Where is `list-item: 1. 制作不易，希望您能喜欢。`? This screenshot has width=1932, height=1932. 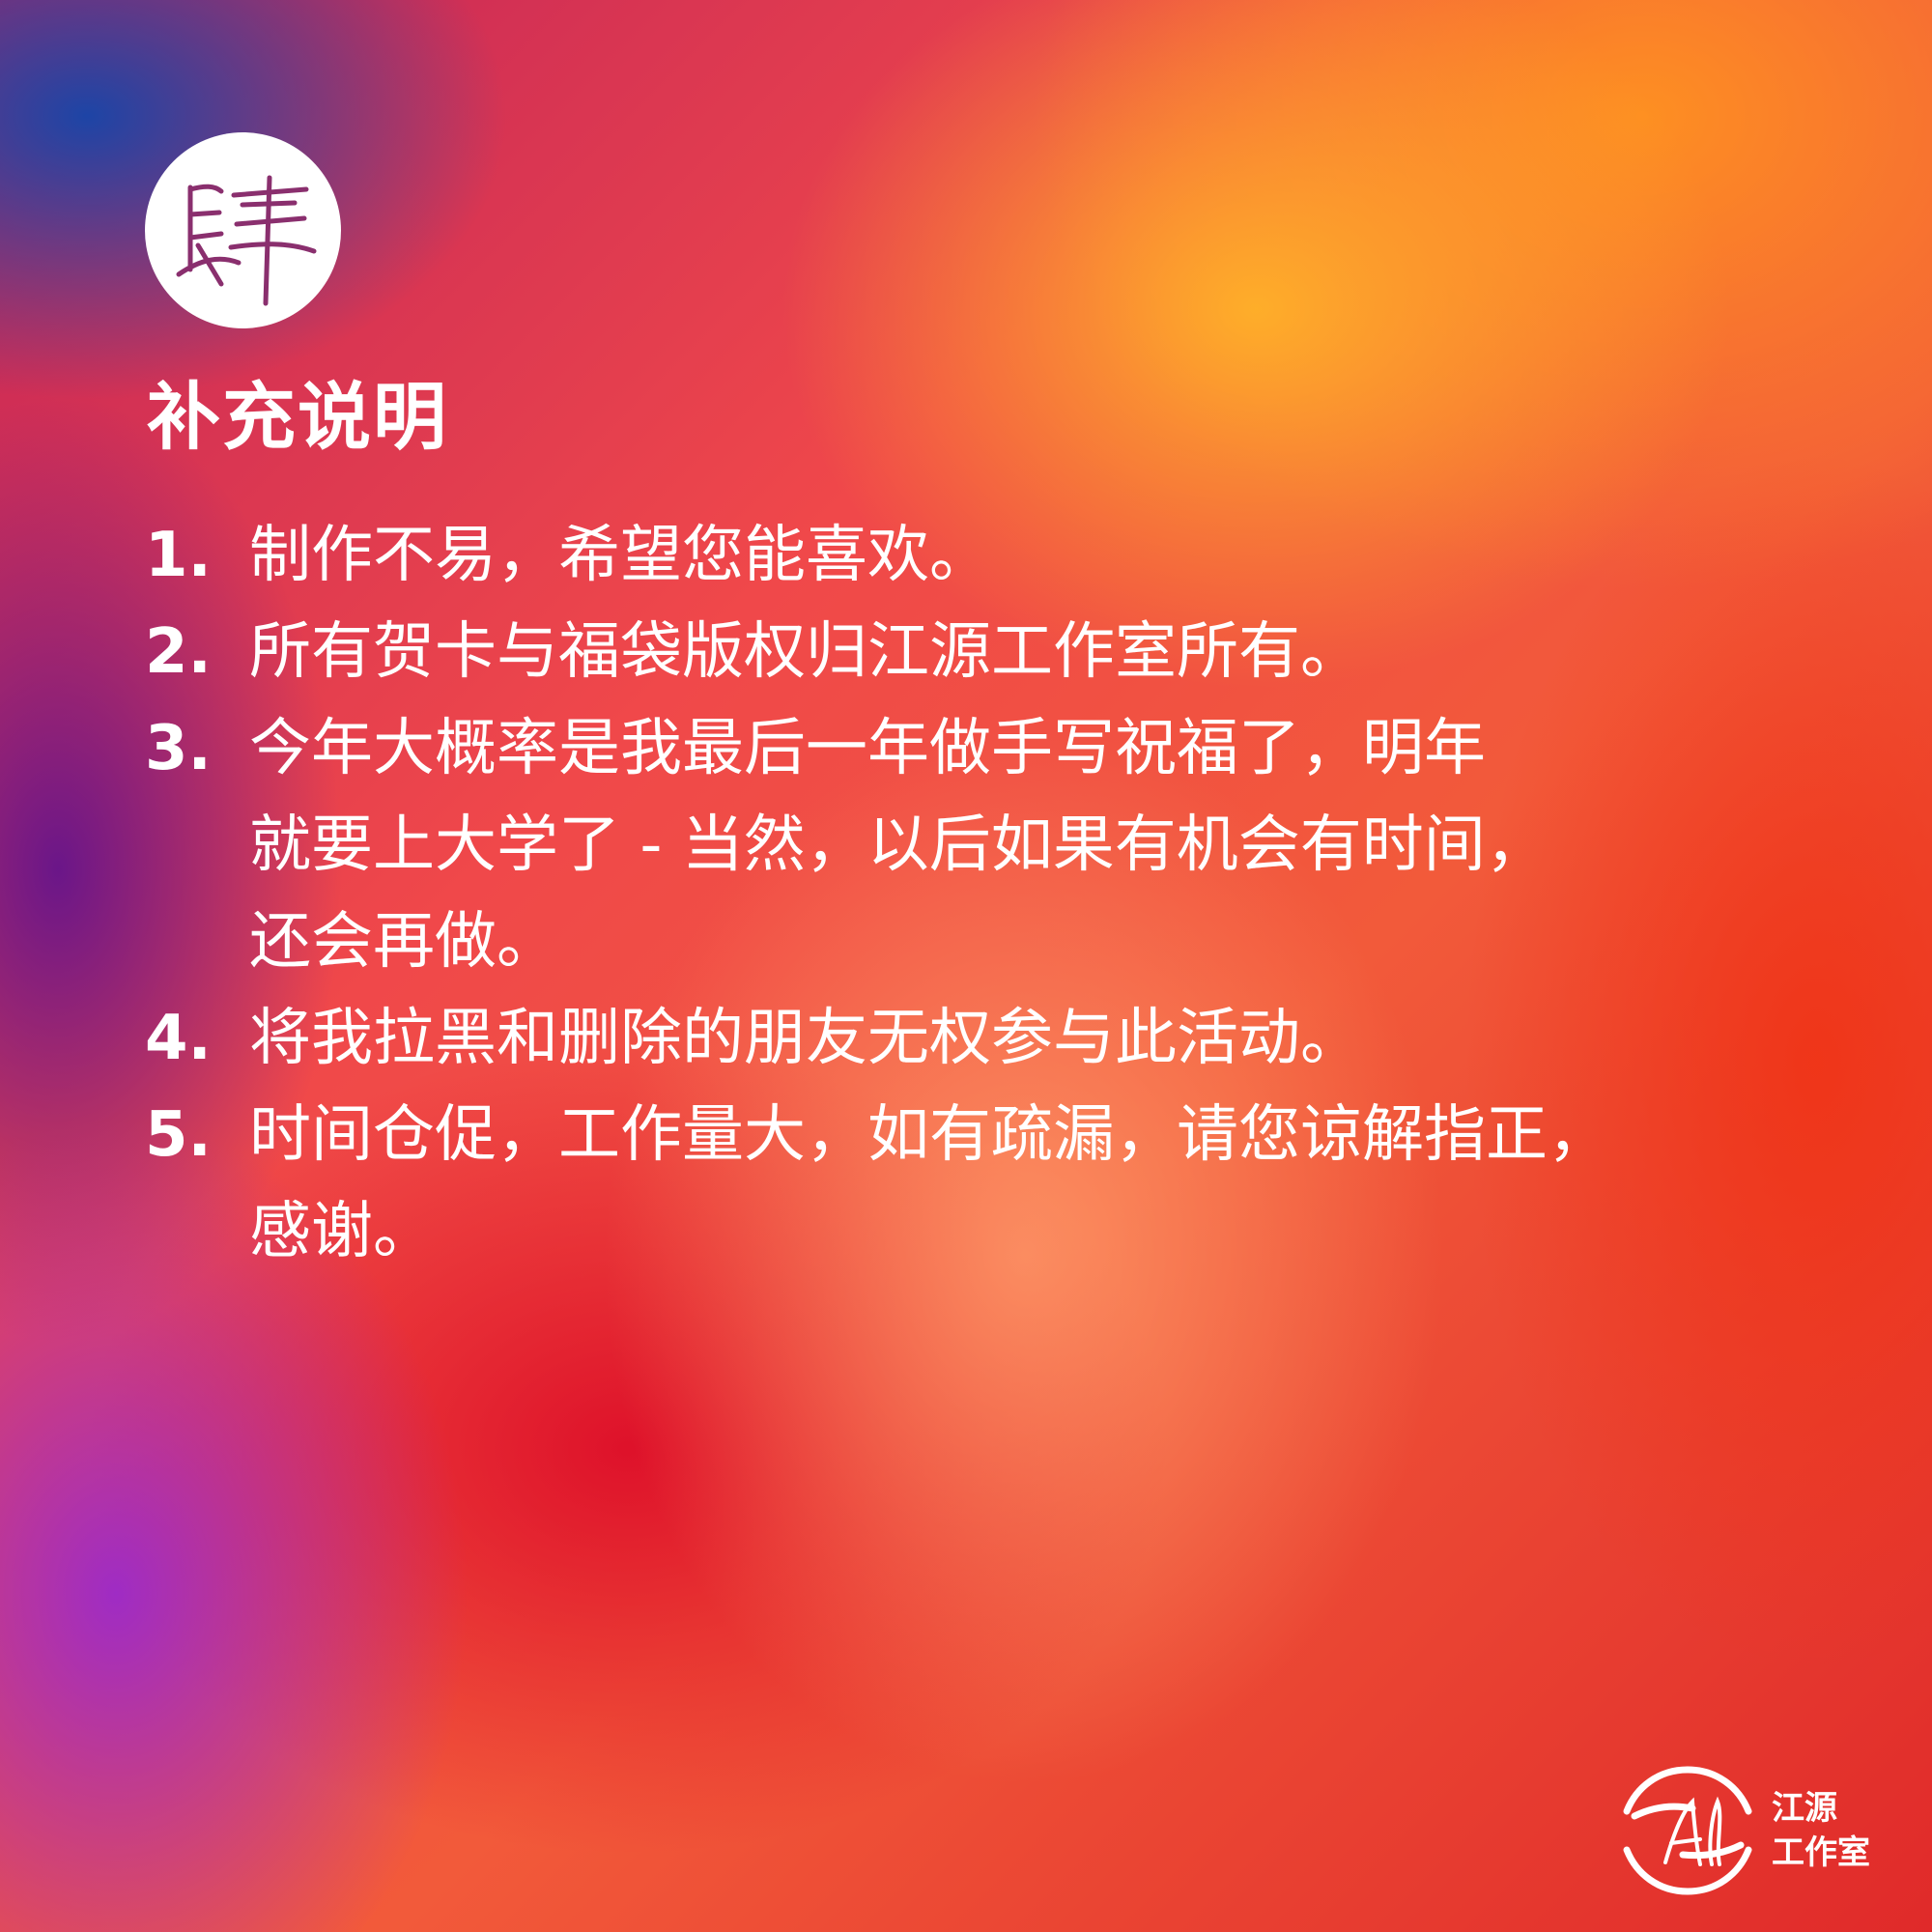 list-item: 1. 制作不易，希望您能喜欢。 is located at coordinates (975, 555).